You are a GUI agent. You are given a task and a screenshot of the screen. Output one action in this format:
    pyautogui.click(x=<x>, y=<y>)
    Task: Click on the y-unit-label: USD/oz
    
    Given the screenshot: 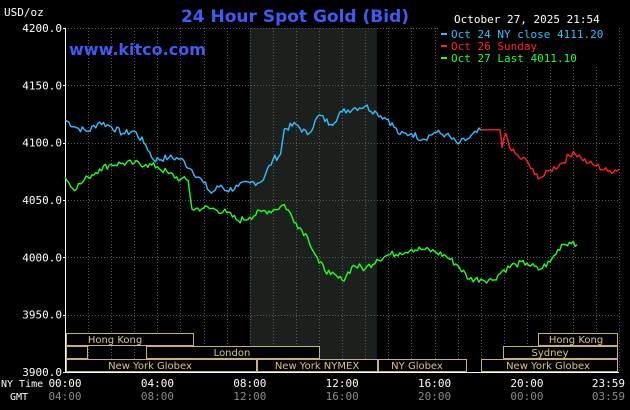 What is the action you would take?
    pyautogui.click(x=24, y=12)
    